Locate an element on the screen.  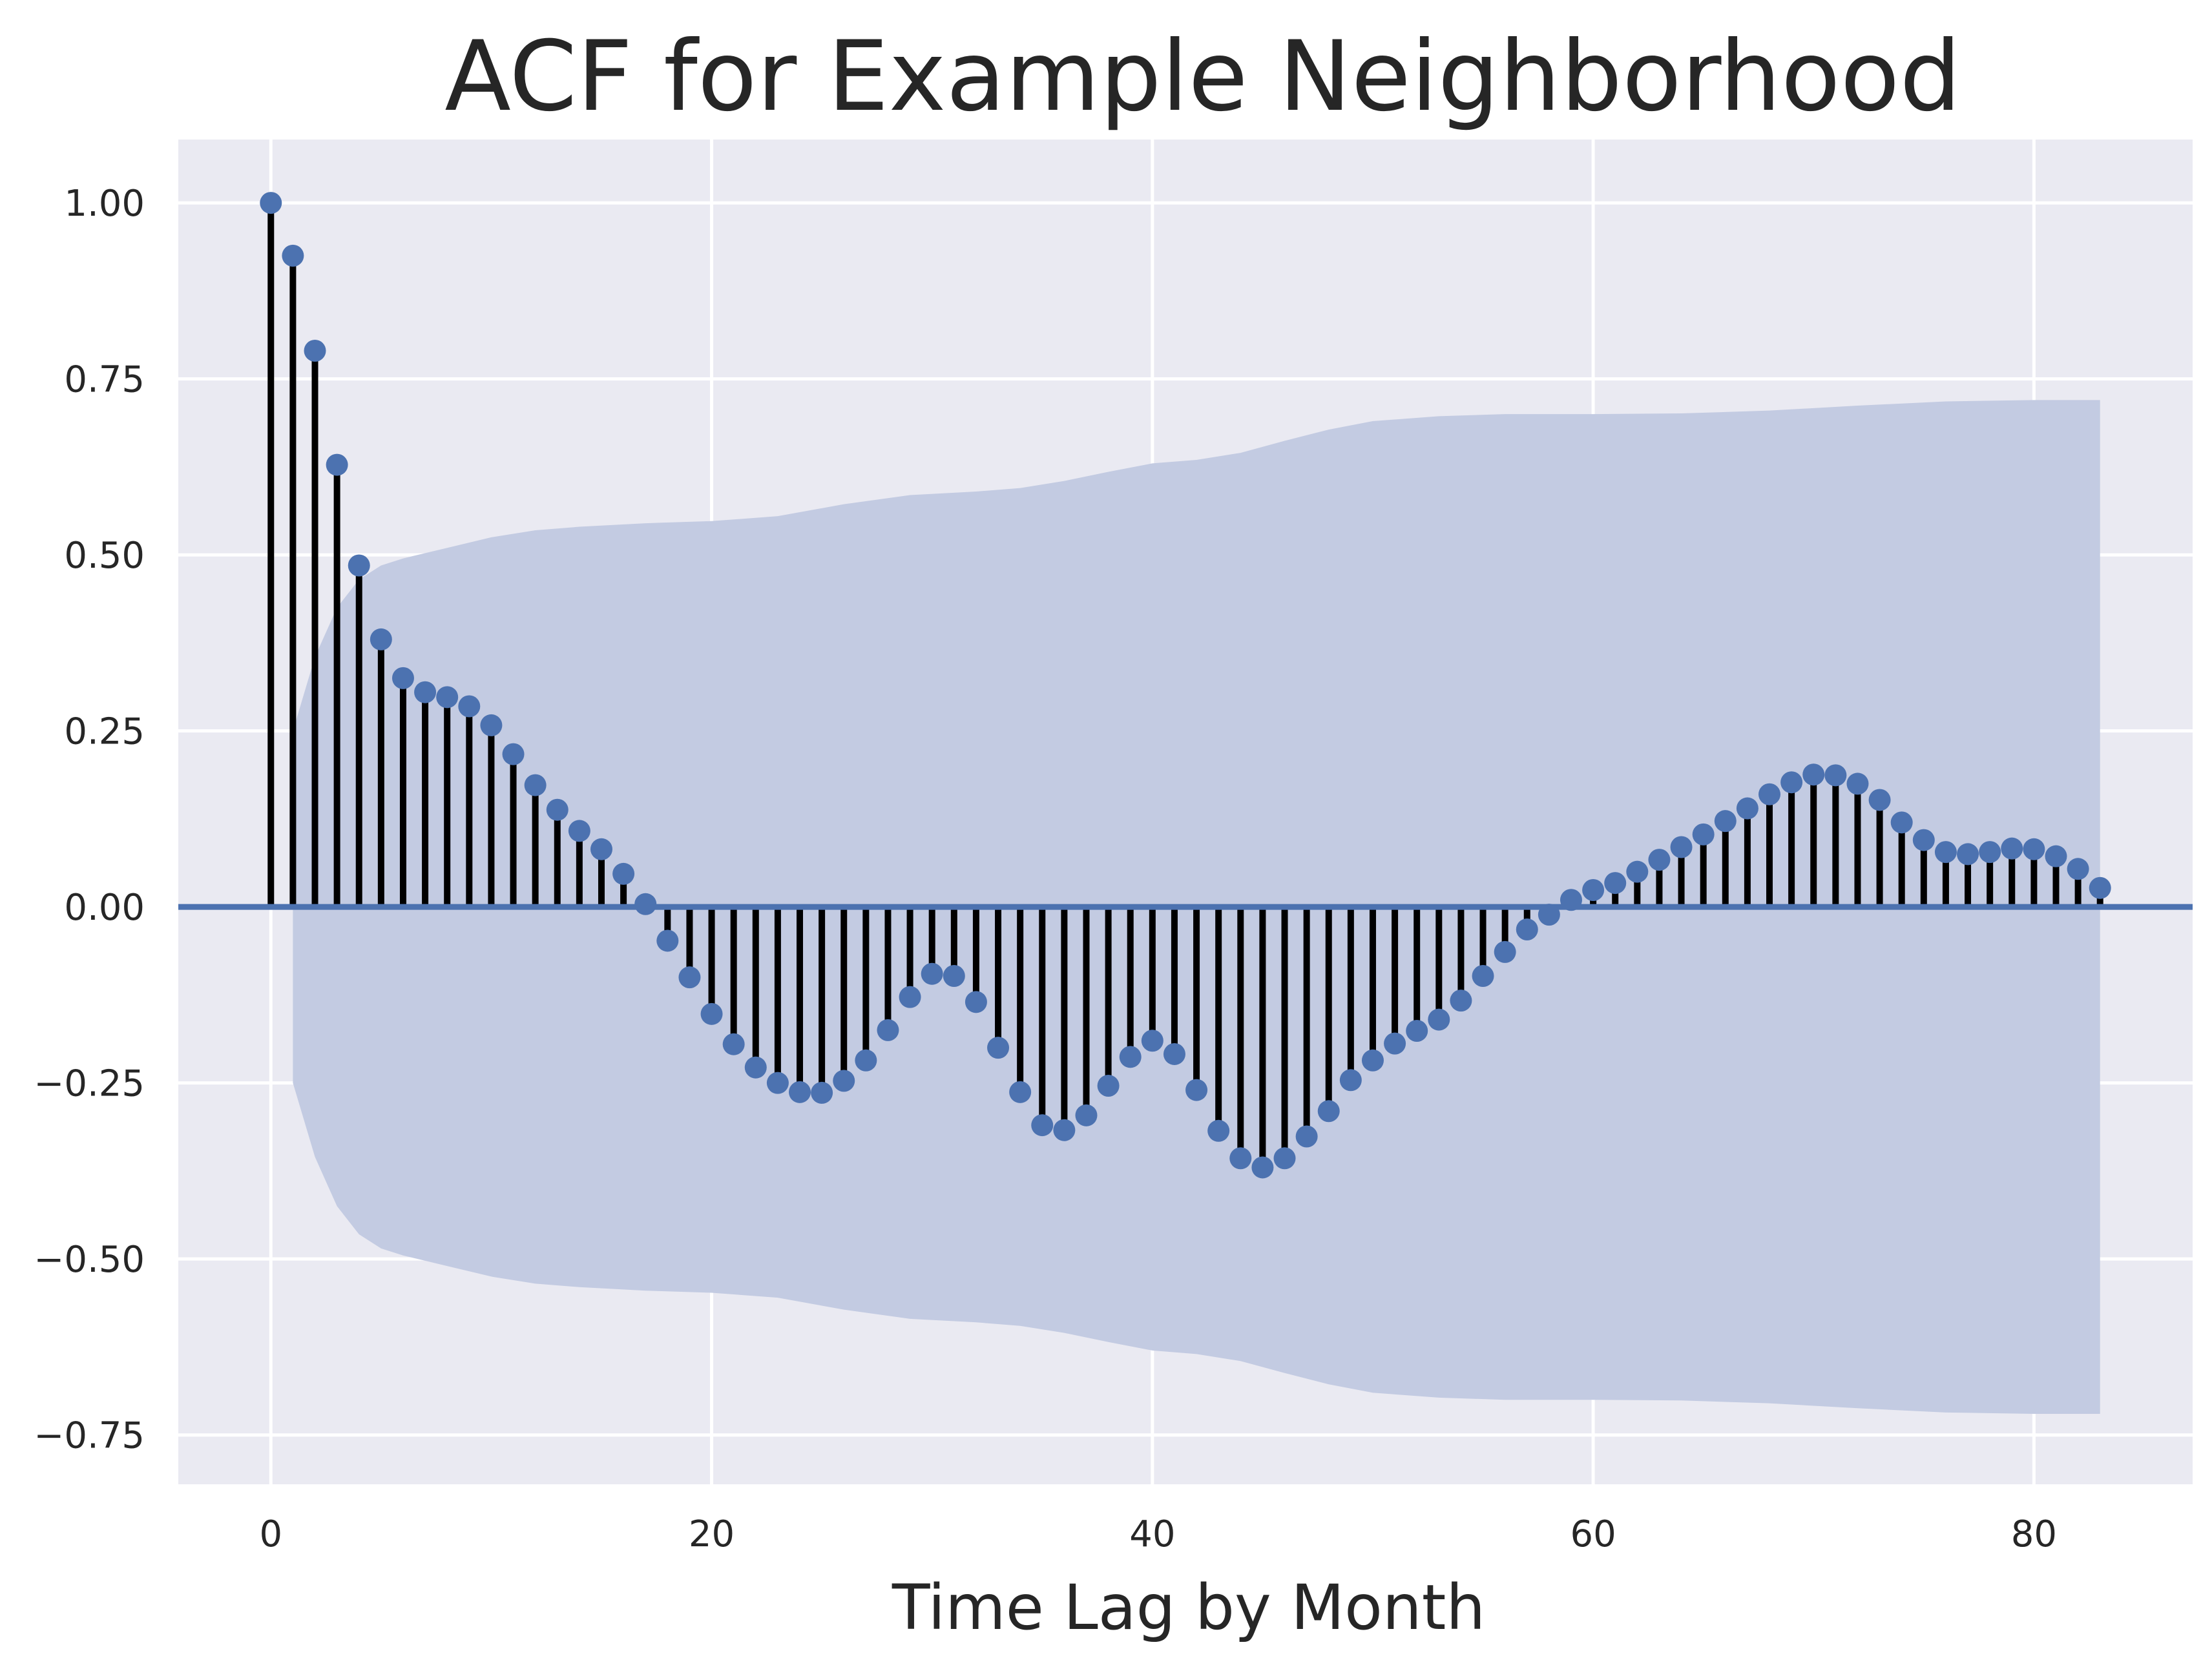
chart-title: ACF for Example Neighborhood is located at coordinates (1203, 77).